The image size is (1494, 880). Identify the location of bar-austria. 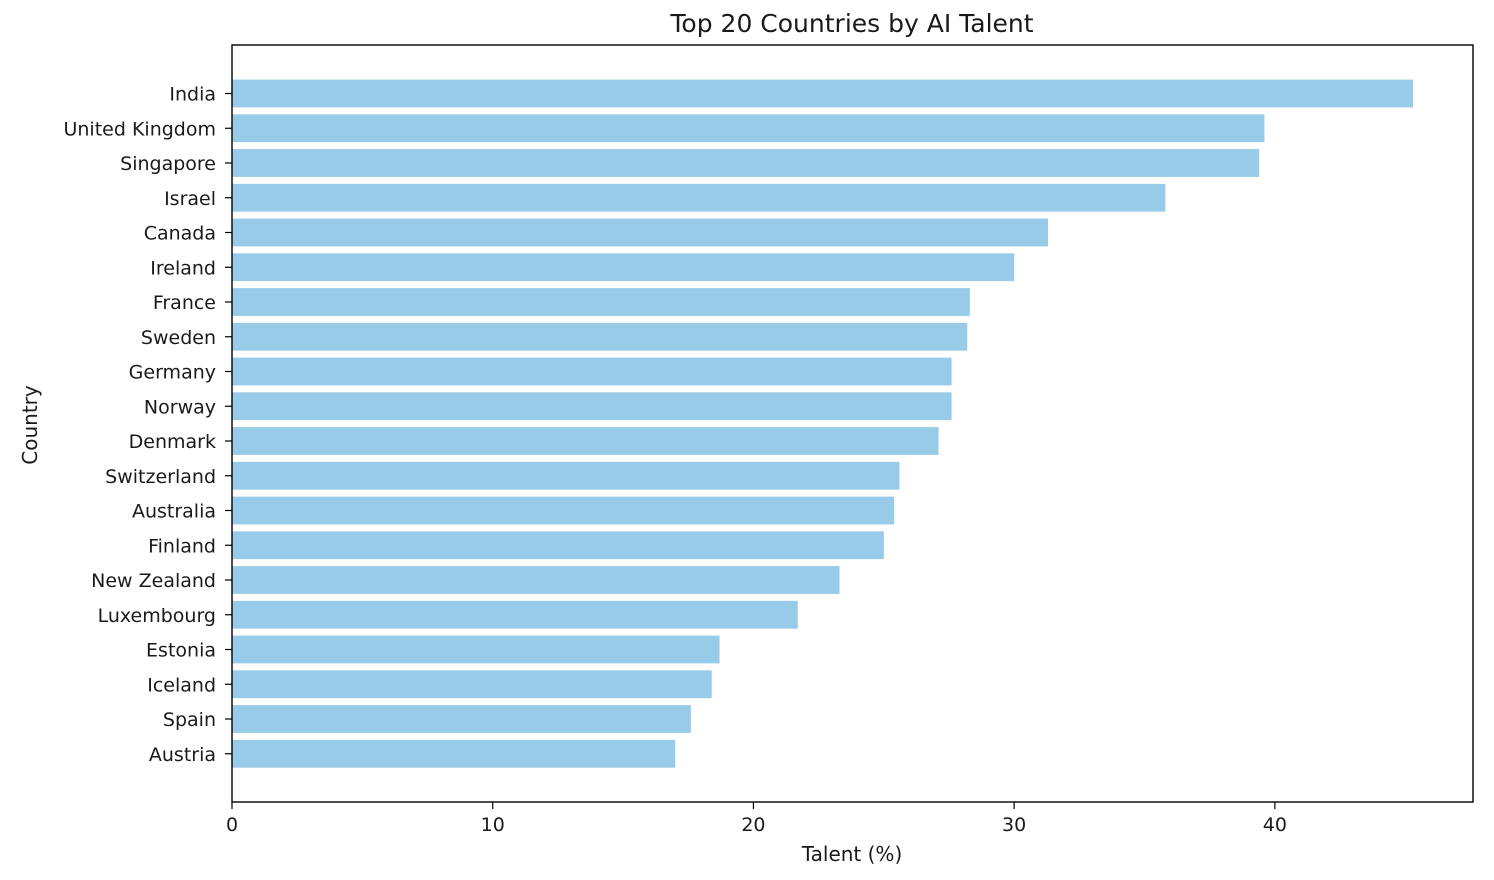
(454, 753).